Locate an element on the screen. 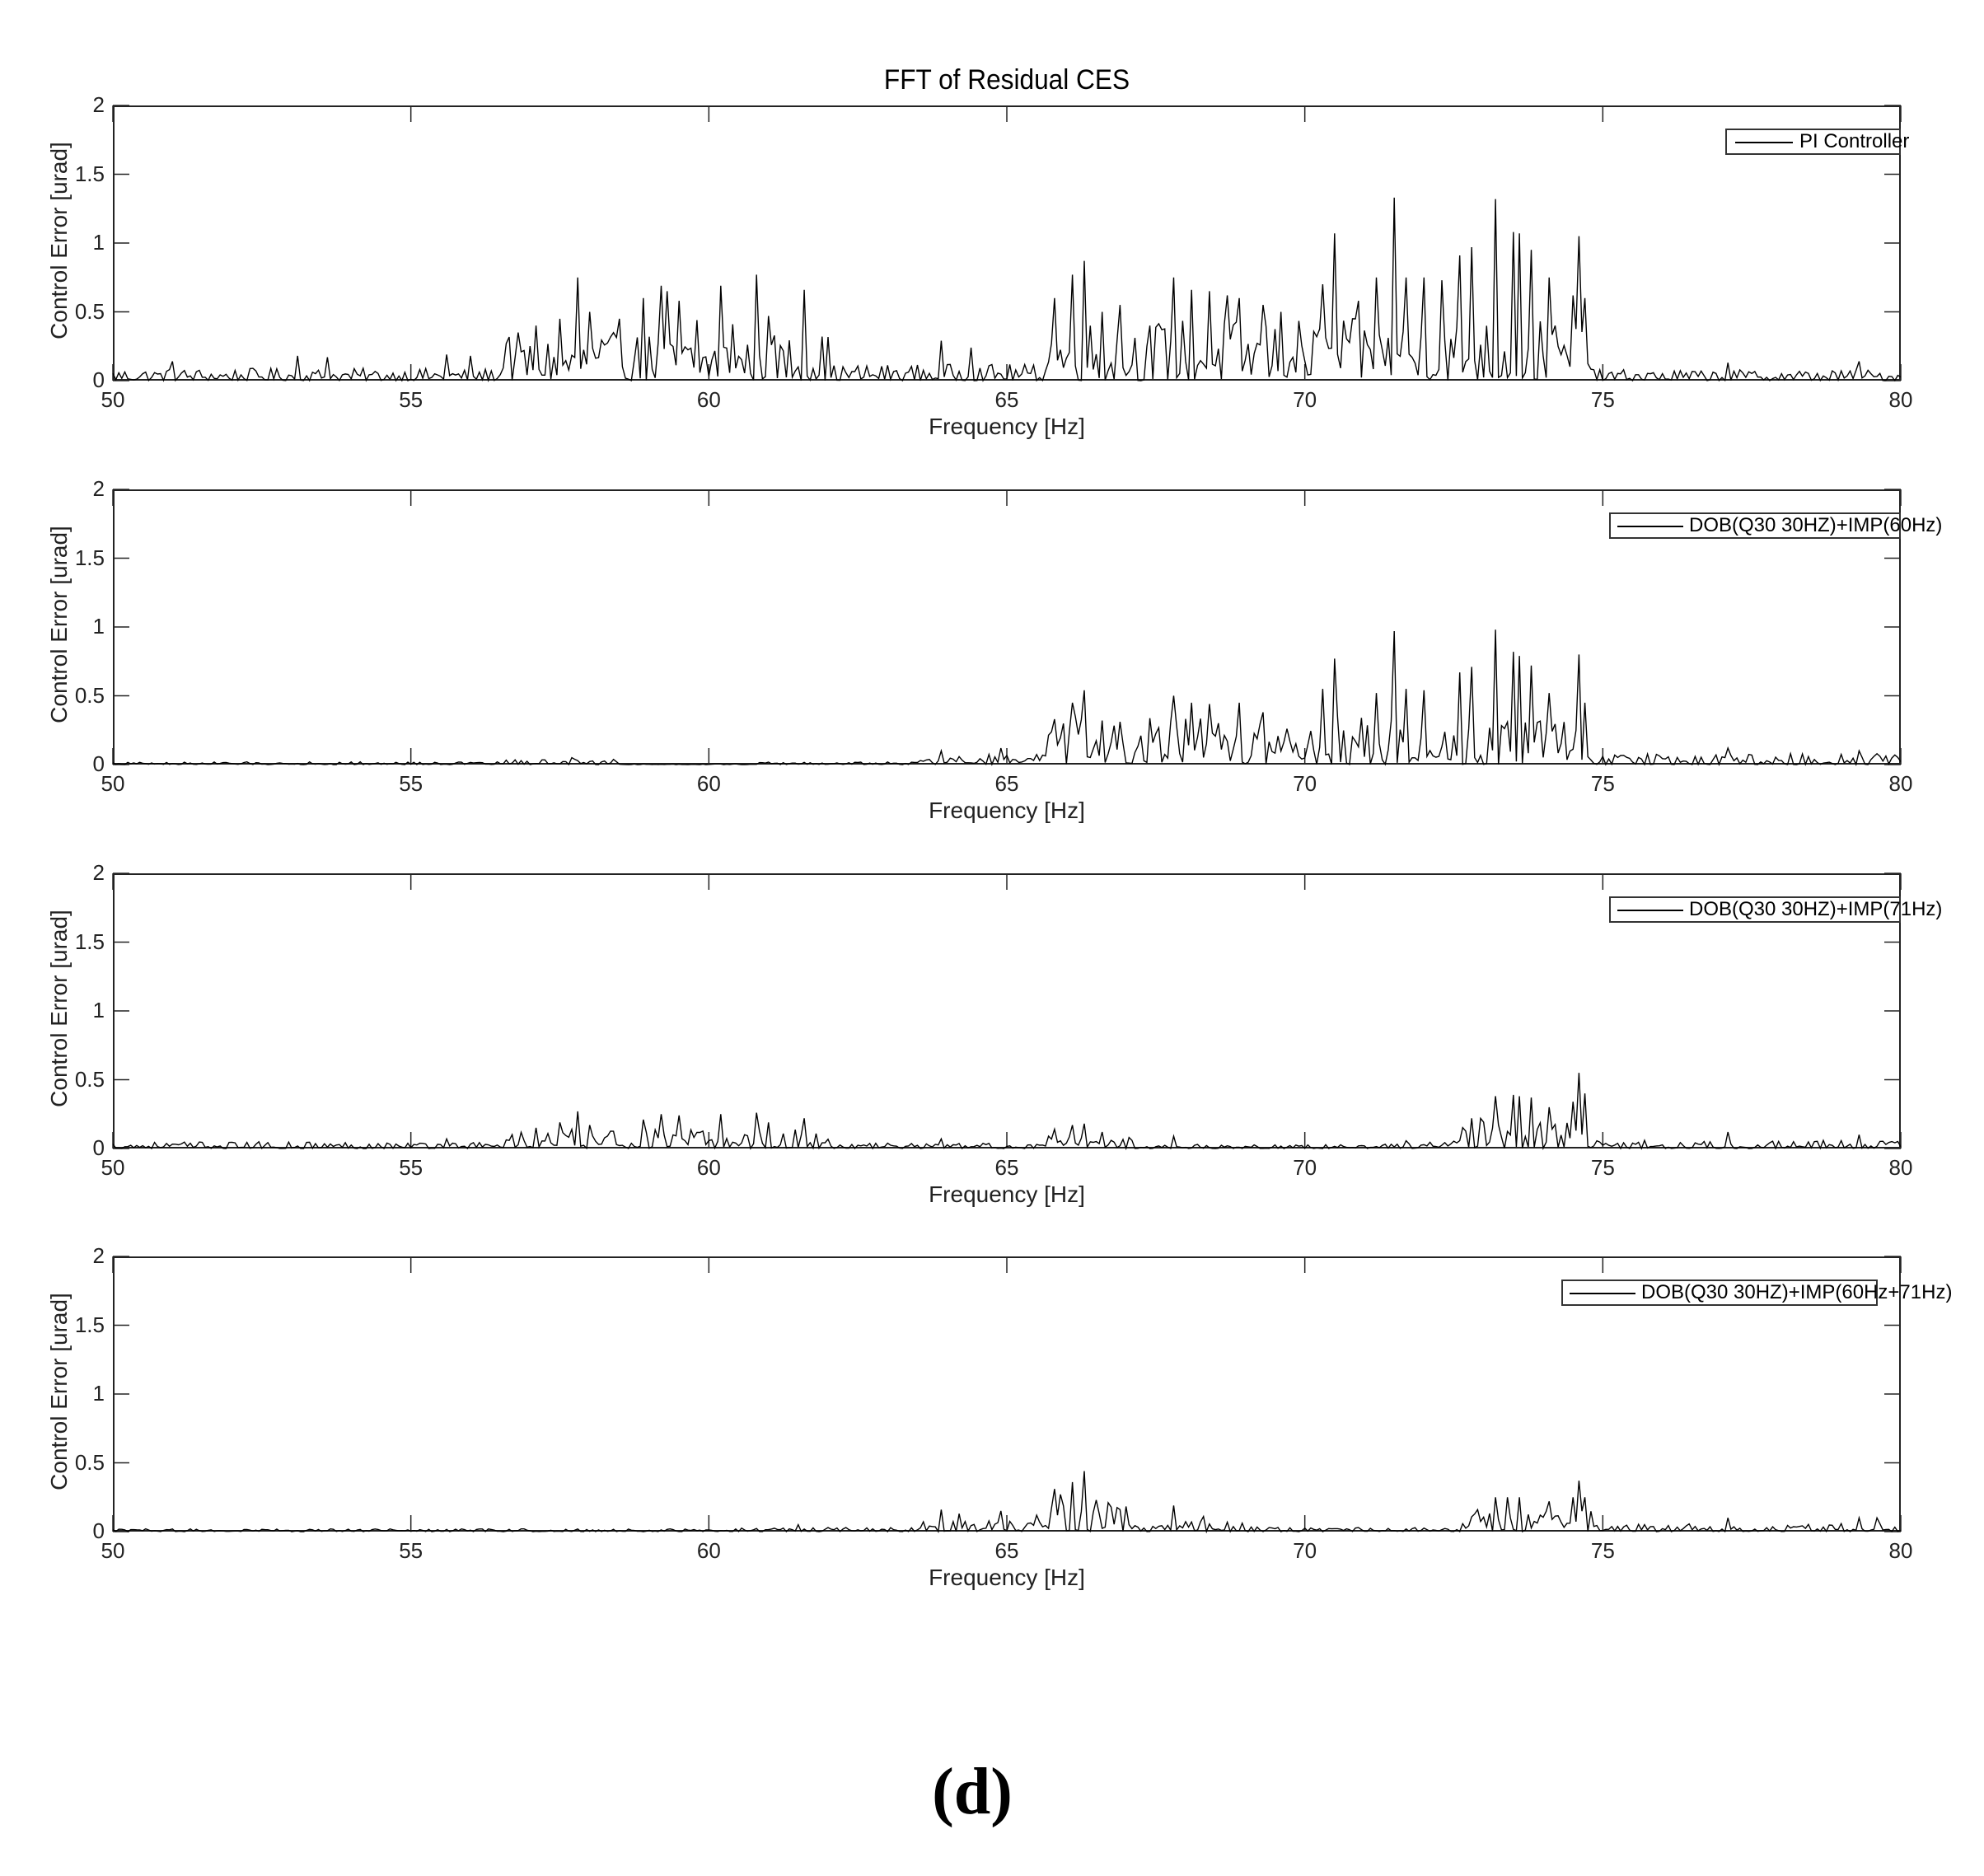 This screenshot has height=1876, width=1984. legend-label: DOB(Q30 30HZ)+IMP(60Hz+71Hz) is located at coordinates (1797, 1292).